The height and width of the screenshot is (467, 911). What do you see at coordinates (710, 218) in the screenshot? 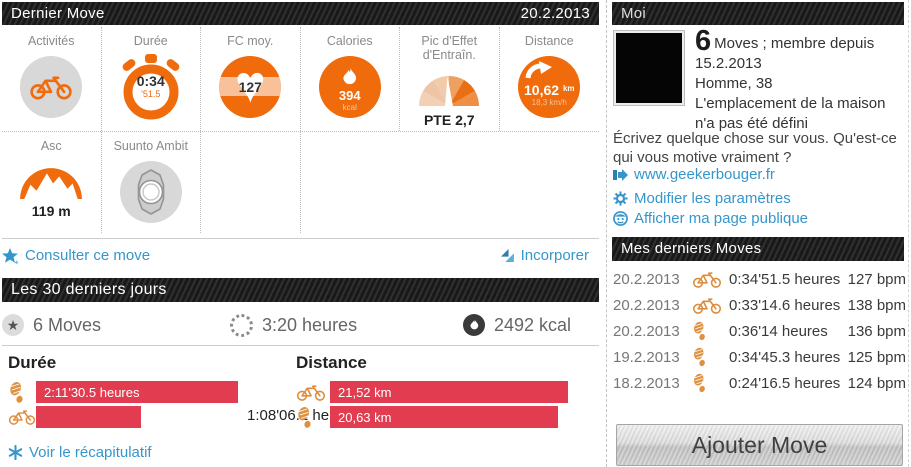
I see `public-page-link: Afficher ma page publique` at bounding box center [710, 218].